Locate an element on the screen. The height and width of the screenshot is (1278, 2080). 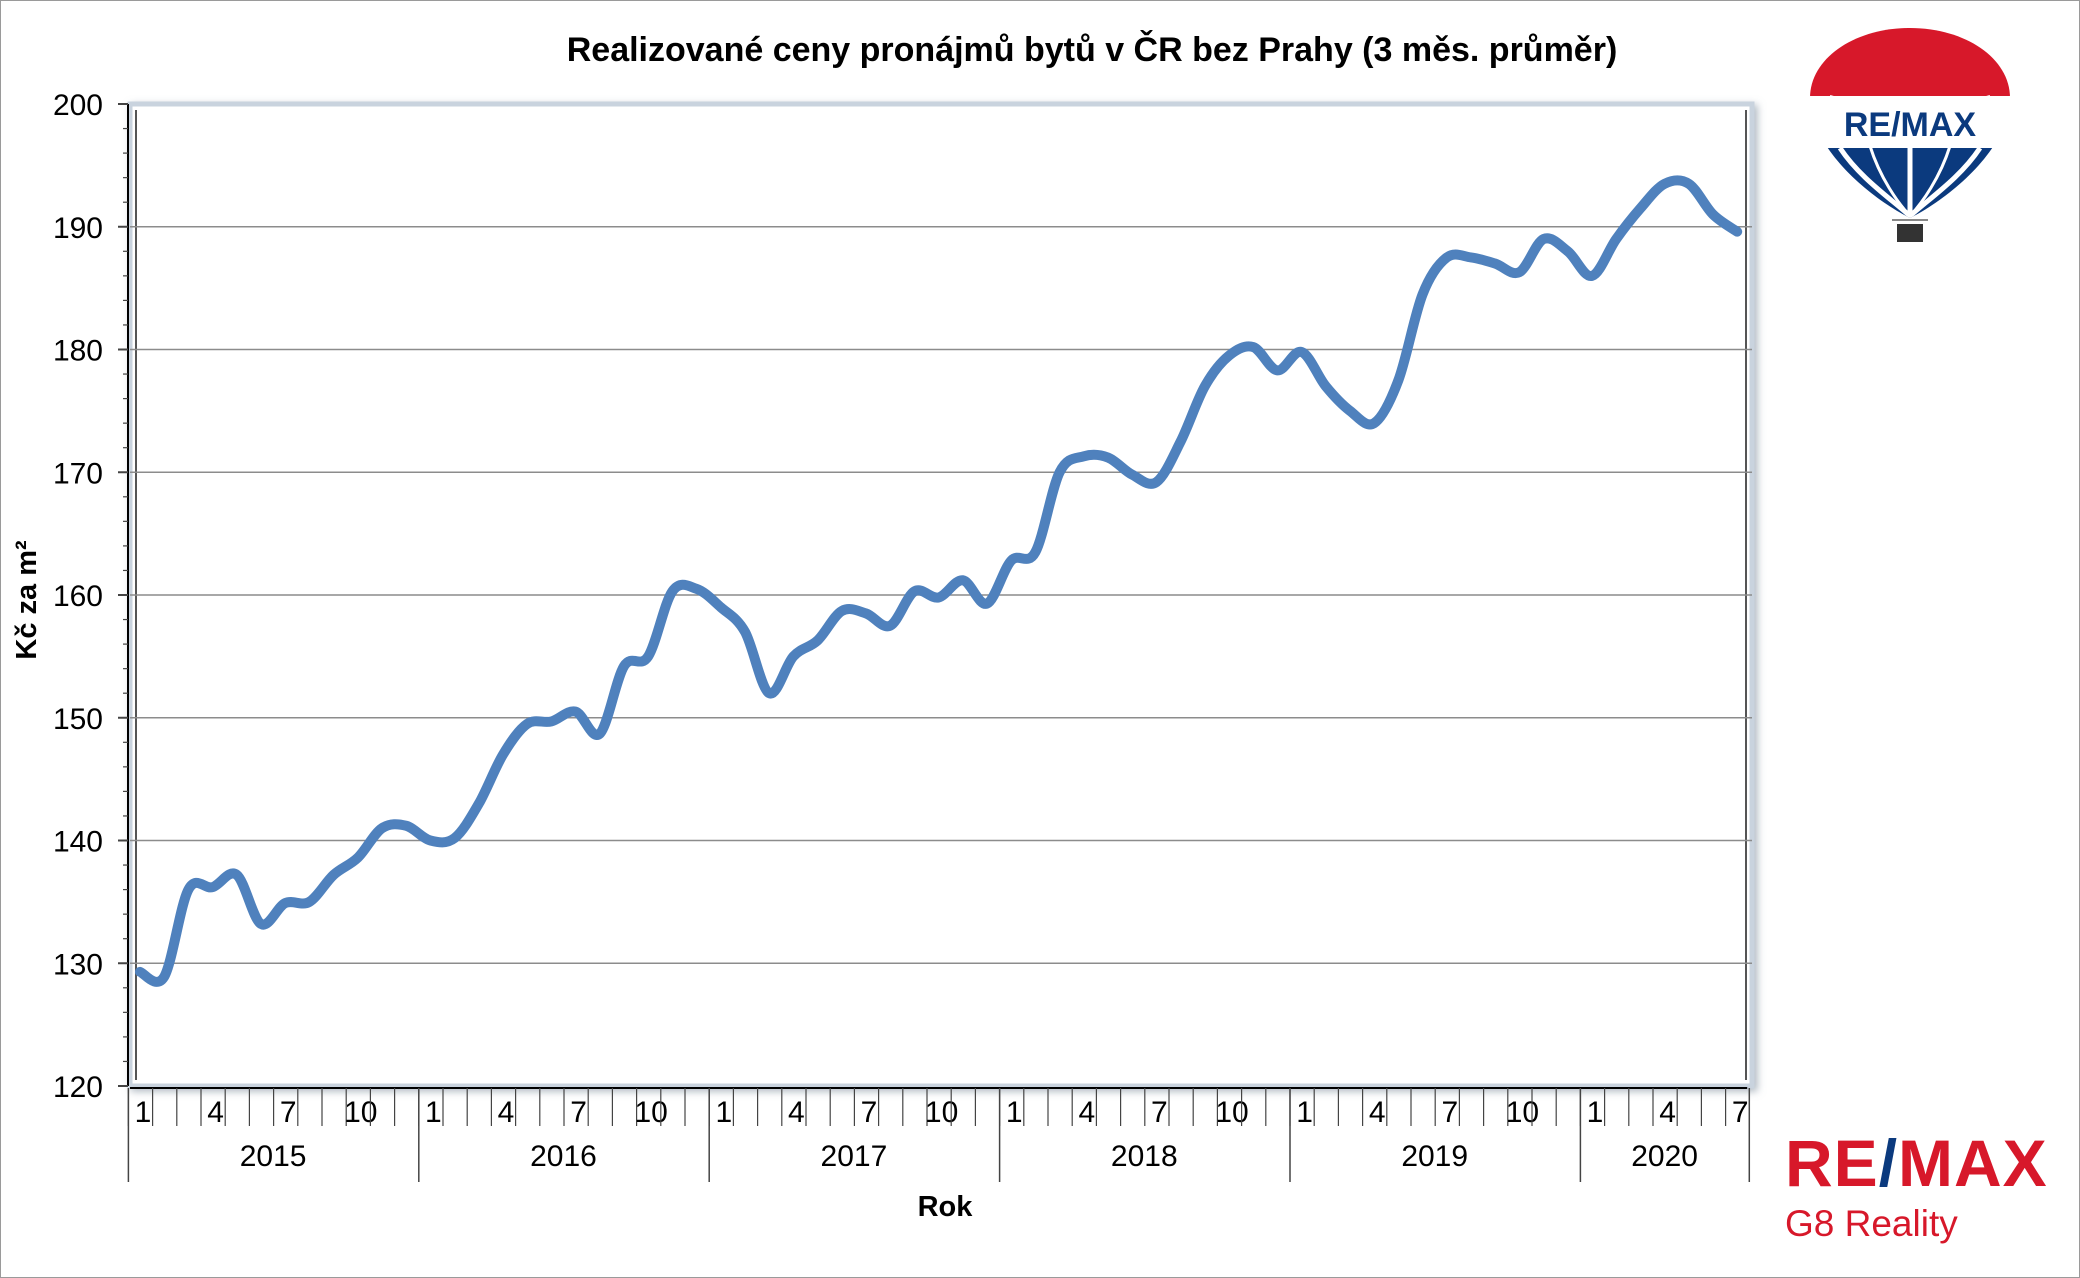
y-tick-label: 160 is located at coordinates (78, 596).